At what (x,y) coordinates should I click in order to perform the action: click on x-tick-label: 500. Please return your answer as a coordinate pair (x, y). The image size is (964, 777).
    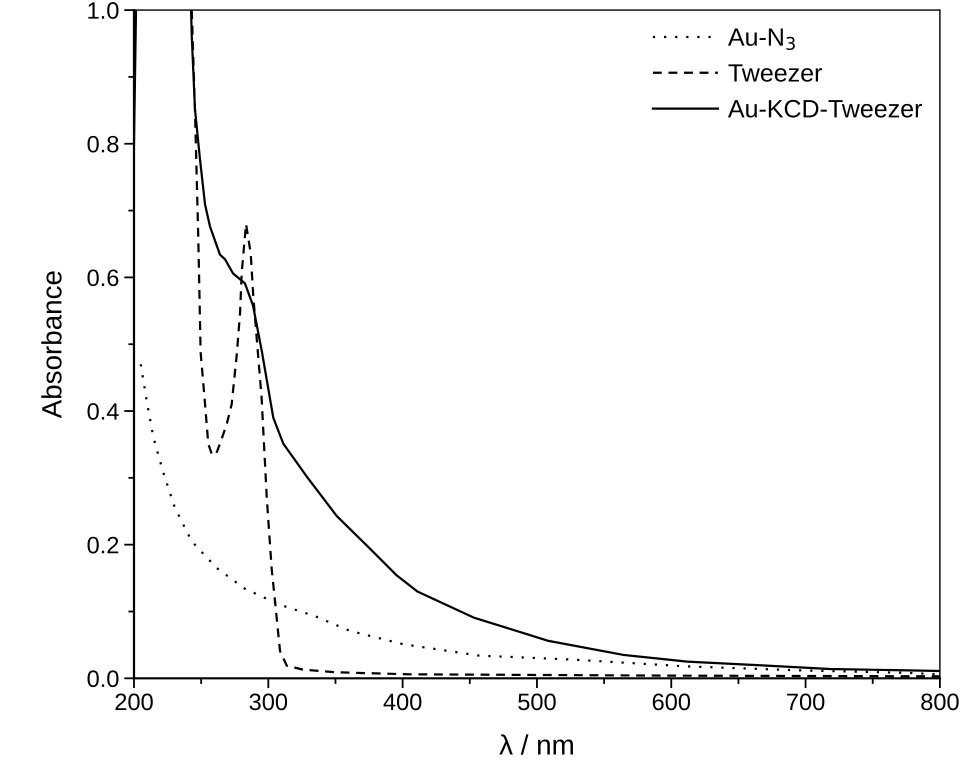
    Looking at the image, I should click on (537, 702).